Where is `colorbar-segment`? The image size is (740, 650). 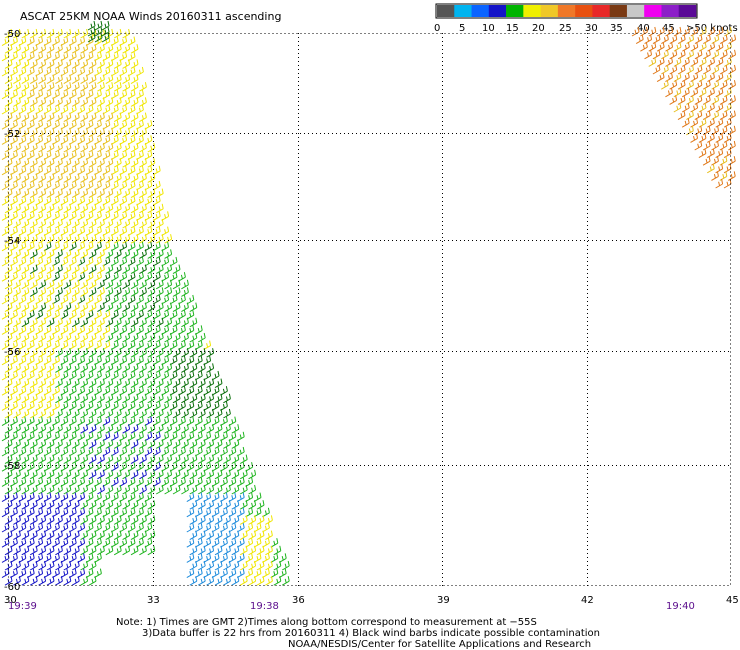
colorbar-segment is located at coordinates (618, 11).